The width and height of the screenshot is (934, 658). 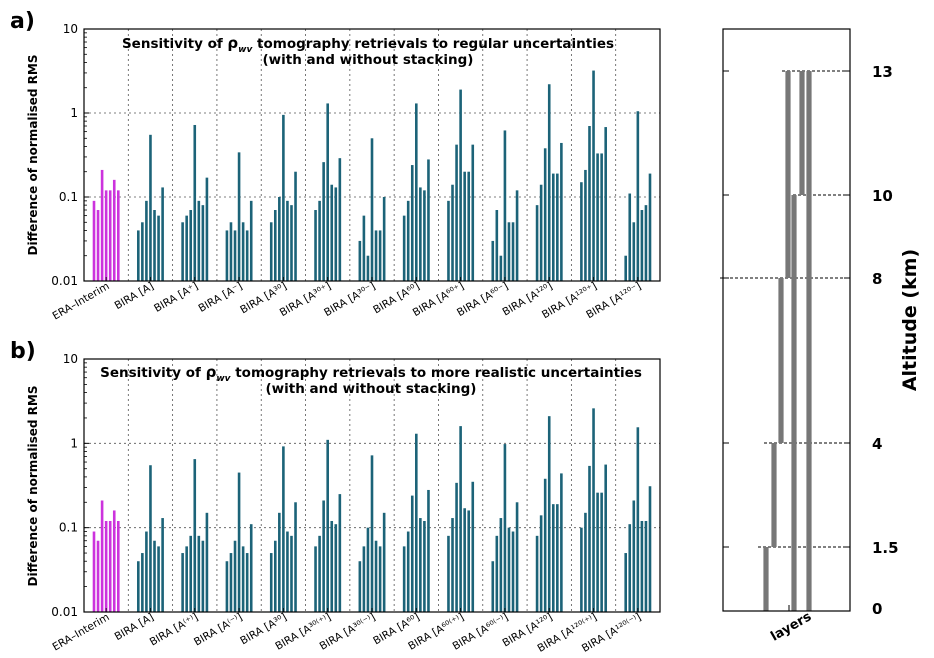 What do you see at coordinates (787, 341) in the screenshot?
I see `layer-bars` at bounding box center [787, 341].